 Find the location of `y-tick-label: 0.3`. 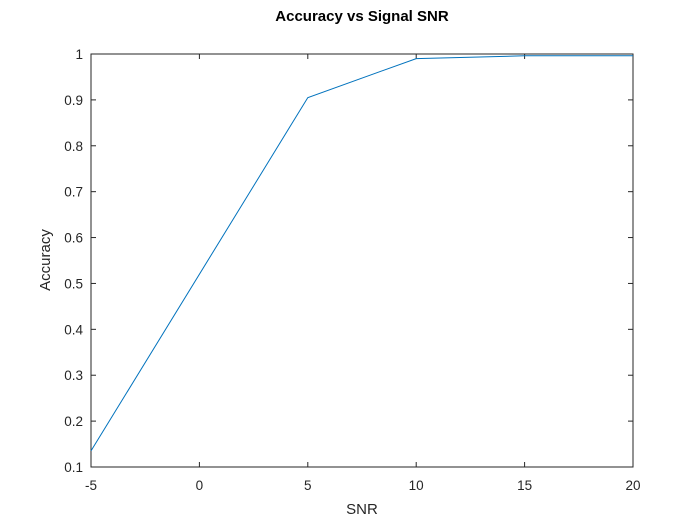

y-tick-label: 0.3 is located at coordinates (73, 375).